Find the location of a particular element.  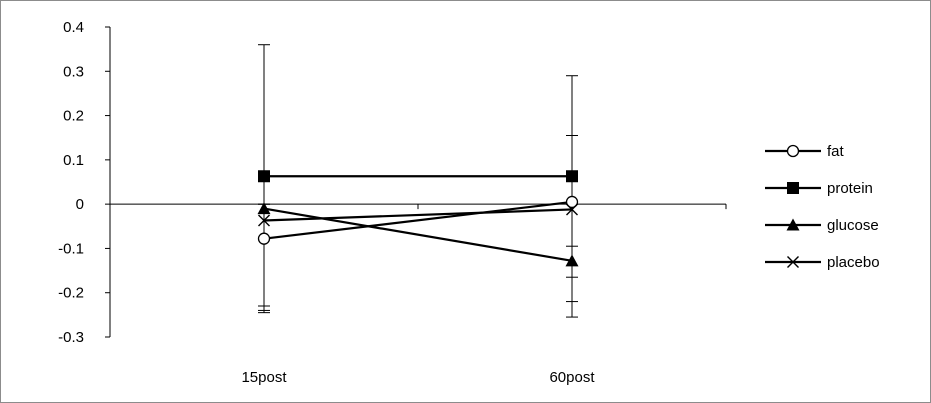

legend-item-fat: fat is located at coordinates (805, 151).